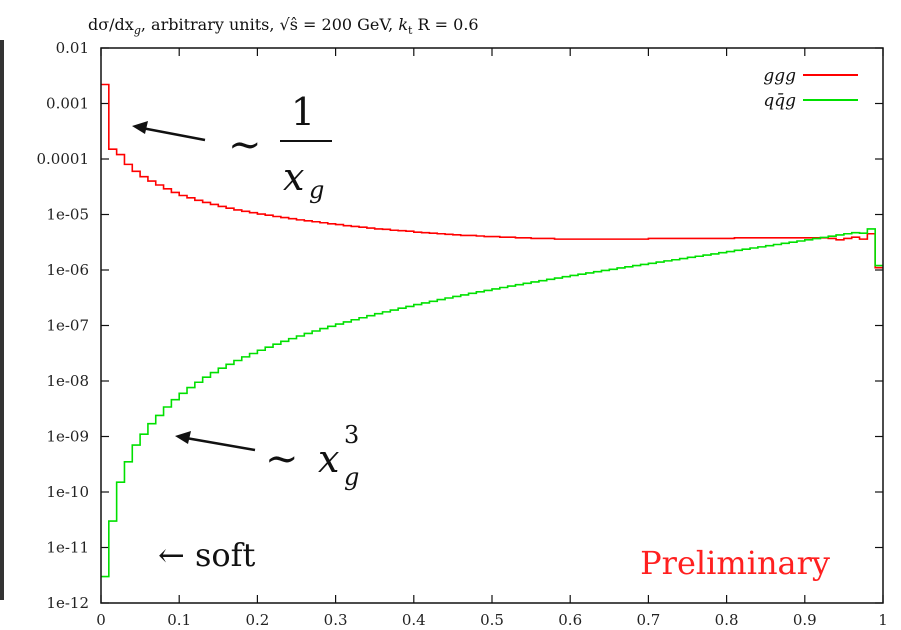 The height and width of the screenshot is (630, 901). Describe the element at coordinates (173, 134) in the screenshot. I see `arrow-inverse-line` at that location.